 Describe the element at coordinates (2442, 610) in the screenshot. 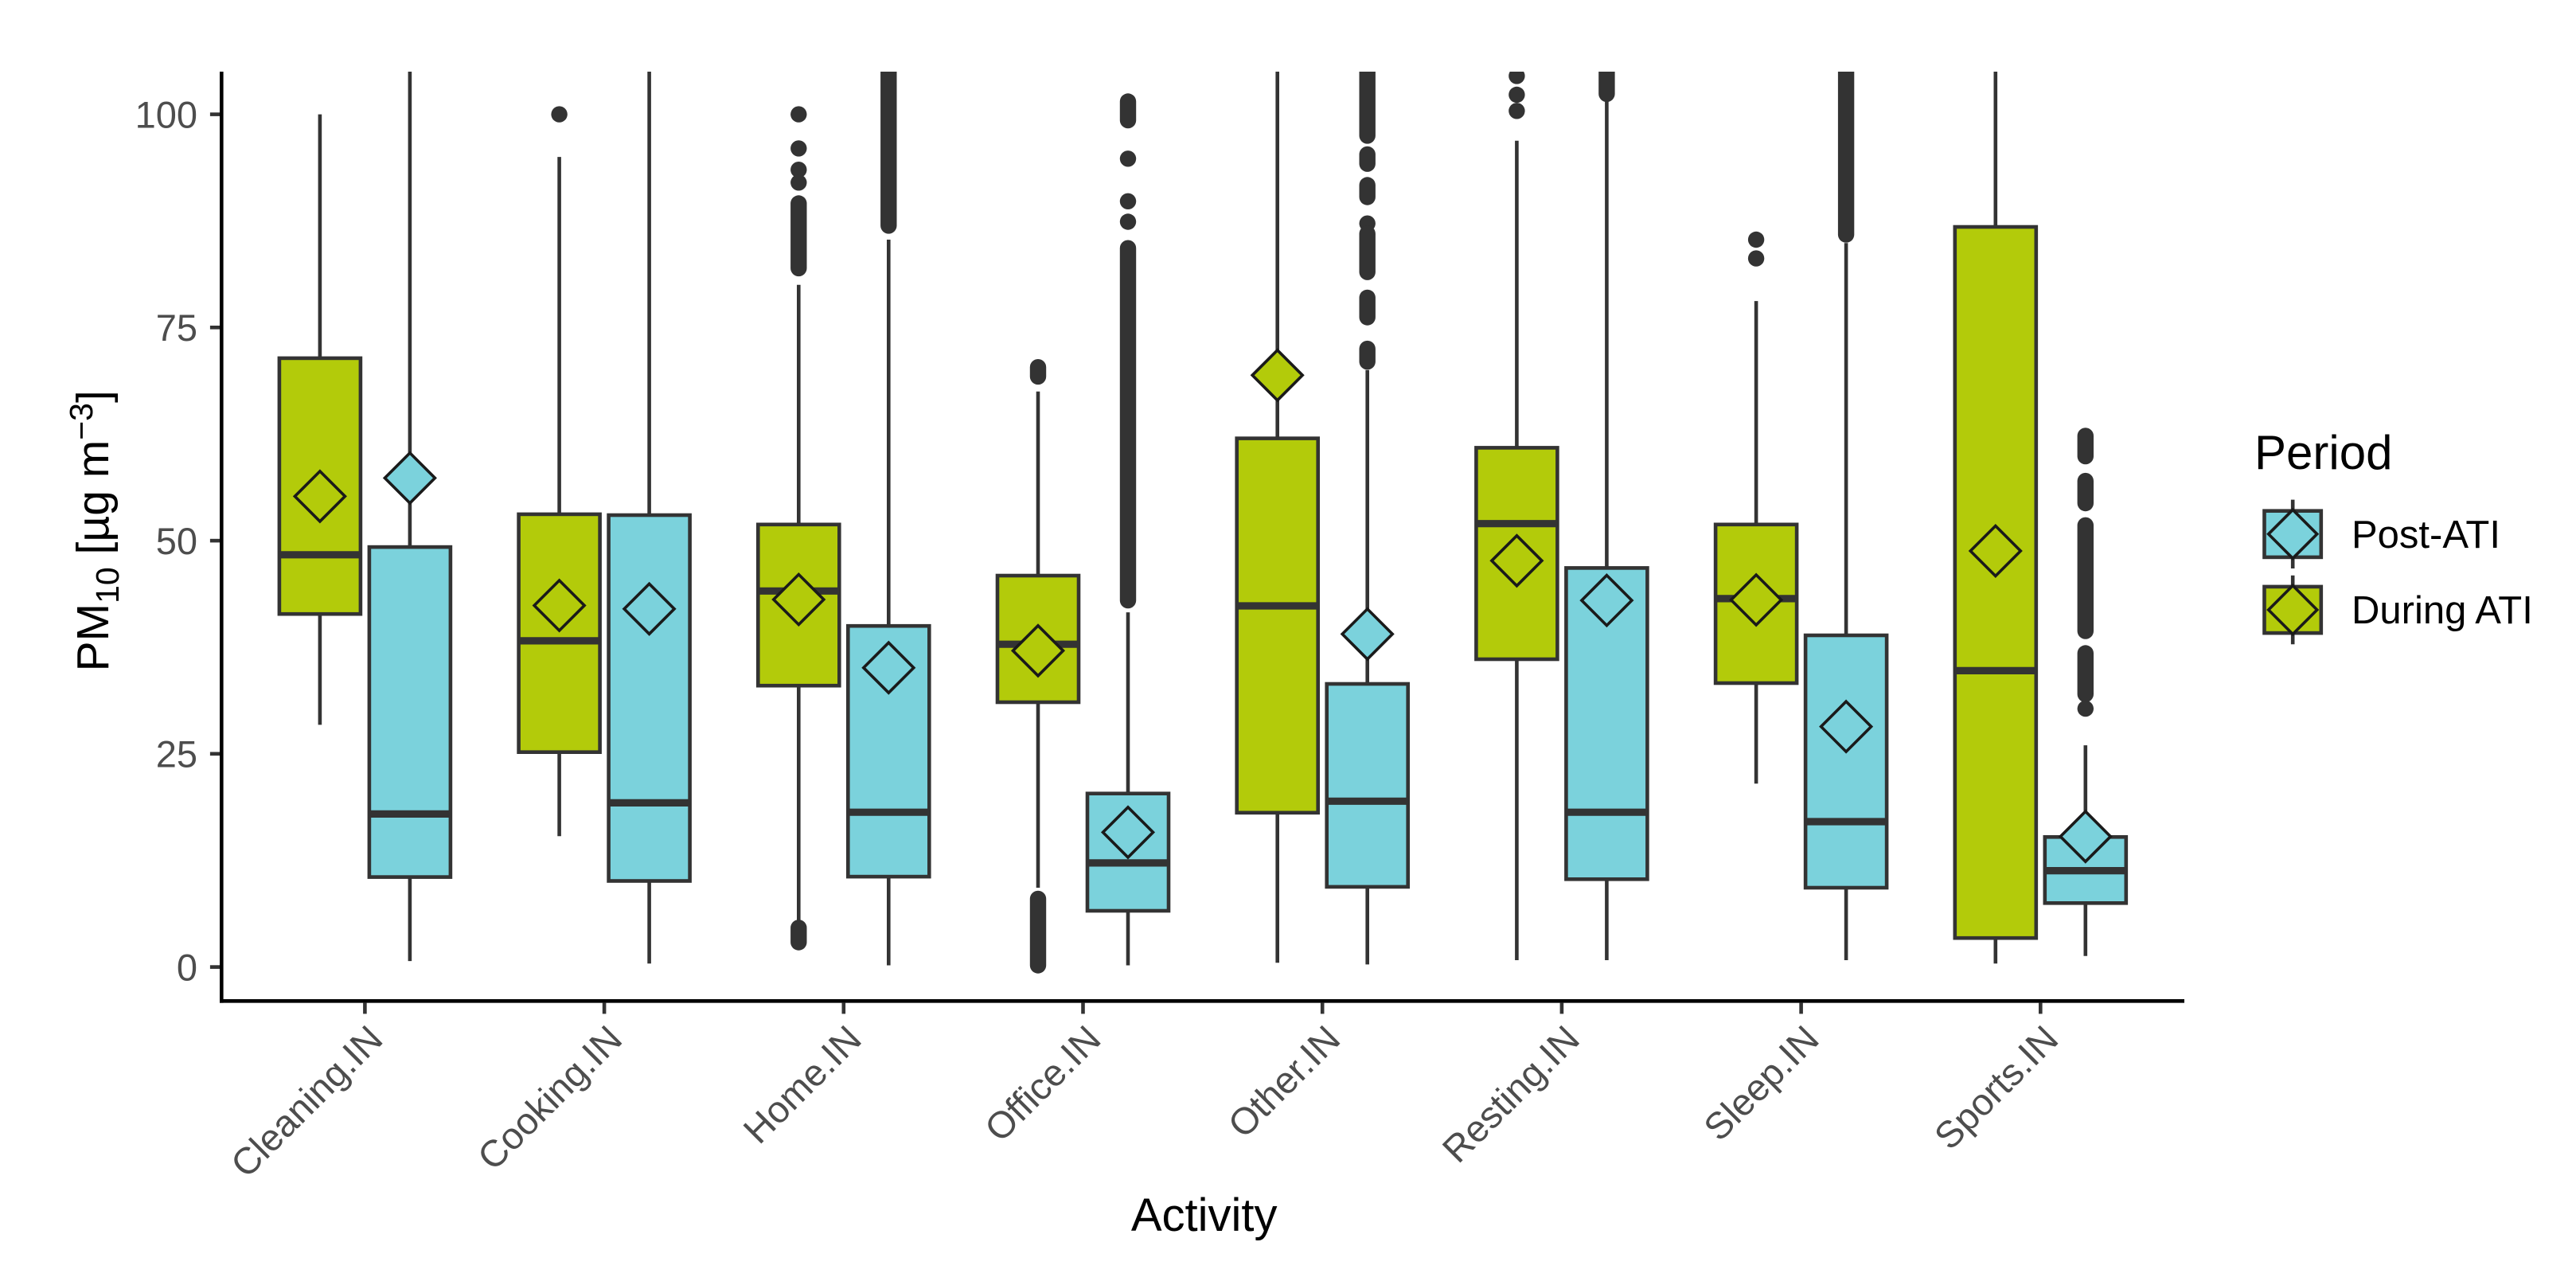

I see `svg-text: During ATI` at that location.